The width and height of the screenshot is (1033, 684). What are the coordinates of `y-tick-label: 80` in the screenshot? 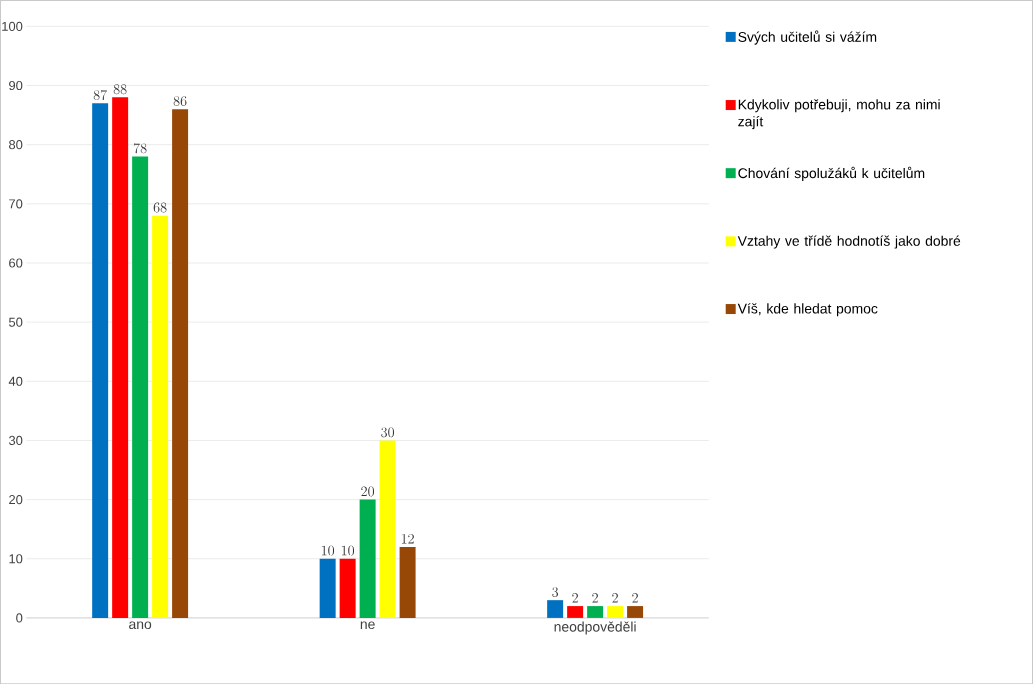 It's located at (16, 144).